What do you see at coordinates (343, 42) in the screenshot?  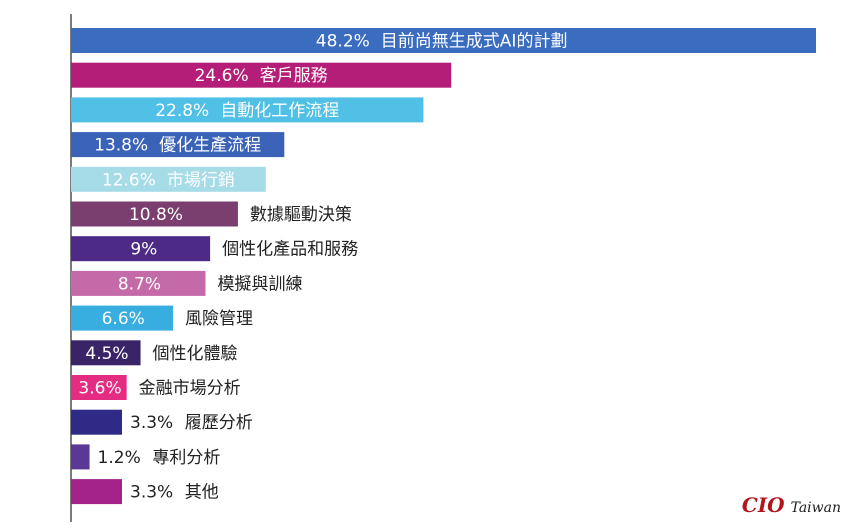 I see `value-label-1: 48.2%` at bounding box center [343, 42].